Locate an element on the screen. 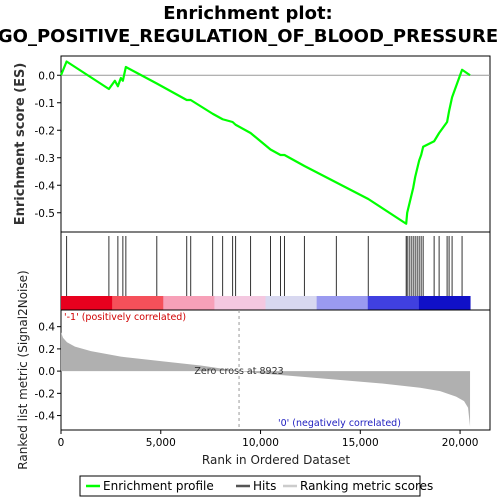 Image resolution: width=500 pixels, height=500 pixels. rank-gradient-bar is located at coordinates (266, 303).